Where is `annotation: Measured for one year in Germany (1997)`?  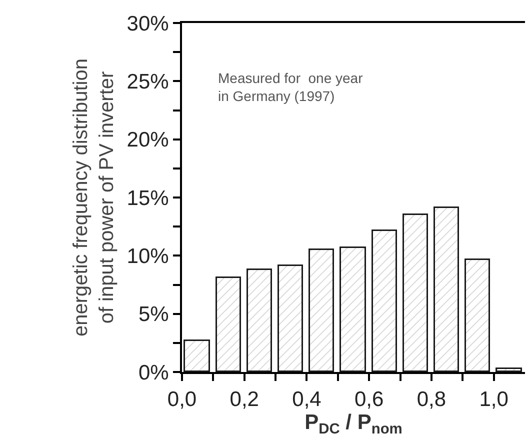 annotation: Measured for one year in Germany (1997) is located at coordinates (291, 87).